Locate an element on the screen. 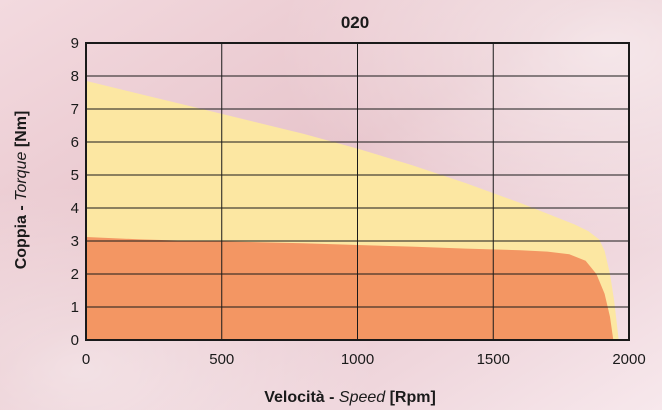  y-tick-label: 6 is located at coordinates (75, 142).